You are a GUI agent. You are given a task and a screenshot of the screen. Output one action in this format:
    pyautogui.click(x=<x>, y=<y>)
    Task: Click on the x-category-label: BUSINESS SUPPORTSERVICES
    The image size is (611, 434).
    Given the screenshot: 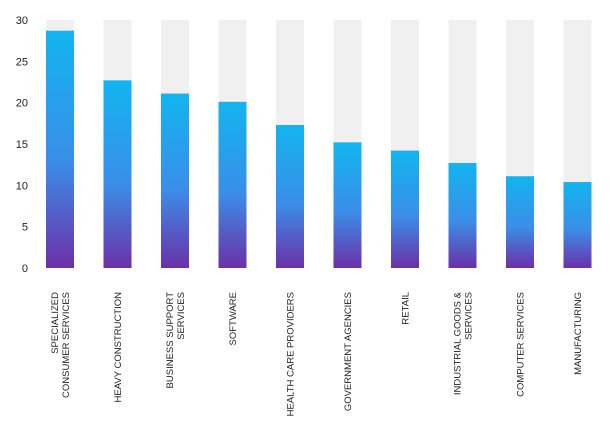 What is the action you would take?
    pyautogui.click(x=176, y=340)
    